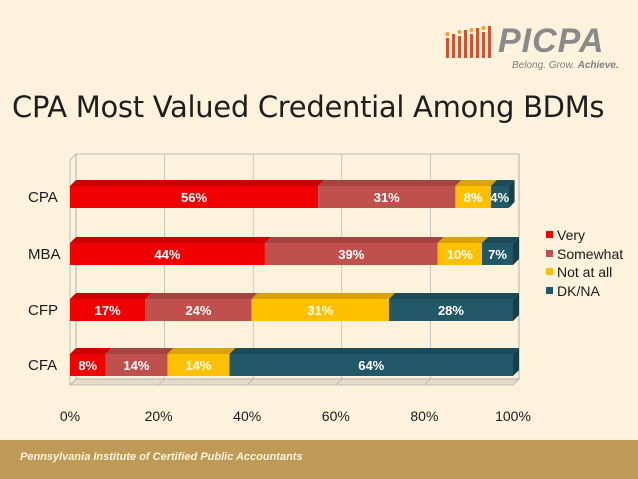  I want to click on category-label: CPA, so click(43, 197).